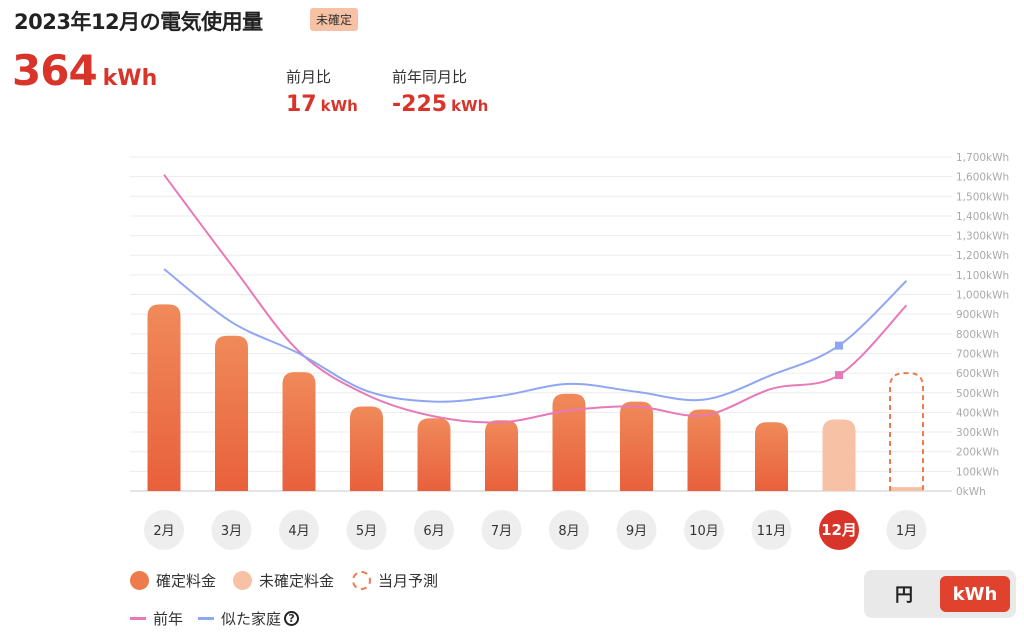 The height and width of the screenshot is (632, 1024). I want to click on legend-prev-year: 前年, so click(156, 618).